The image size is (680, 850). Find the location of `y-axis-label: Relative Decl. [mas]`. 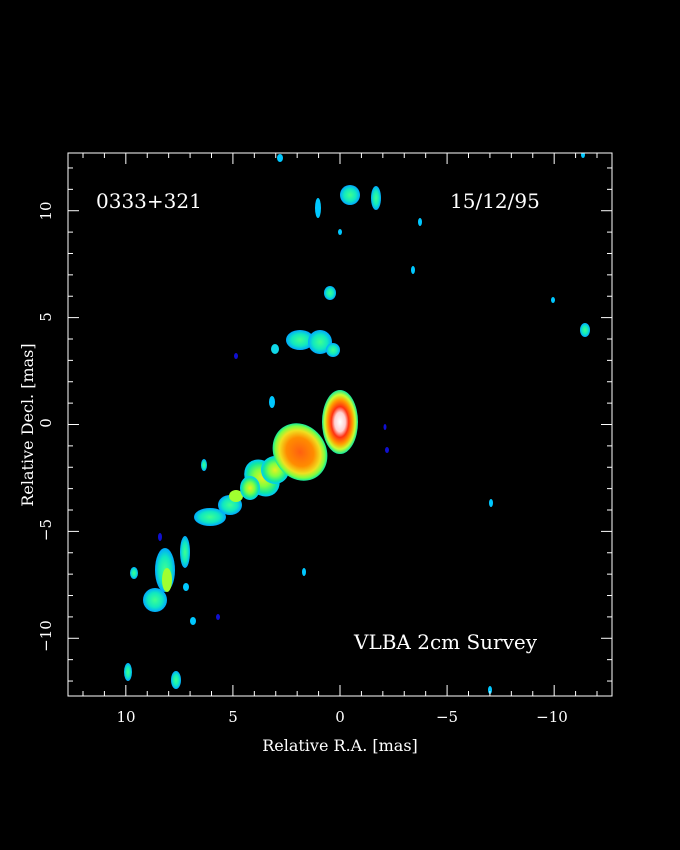

y-axis-label: Relative Decl. [mas] is located at coordinates (27, 424).